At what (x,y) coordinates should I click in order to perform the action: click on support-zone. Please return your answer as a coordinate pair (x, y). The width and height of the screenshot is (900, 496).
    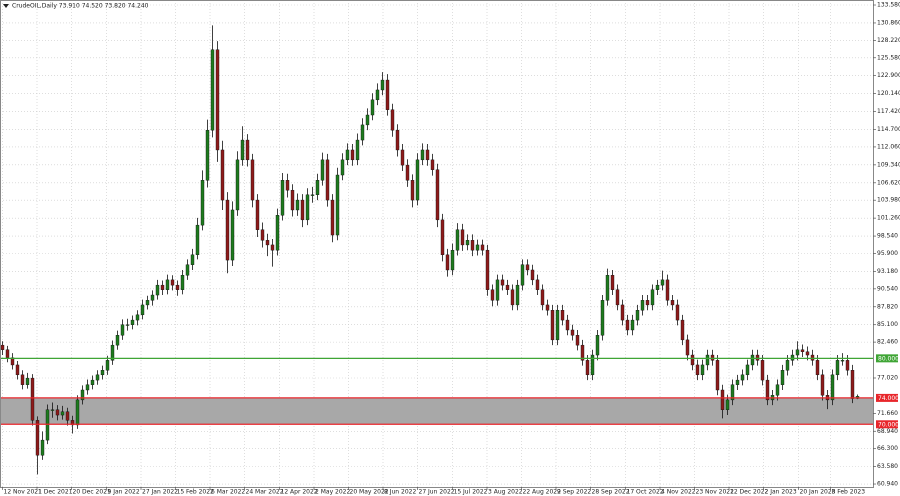
    Looking at the image, I should click on (436, 411).